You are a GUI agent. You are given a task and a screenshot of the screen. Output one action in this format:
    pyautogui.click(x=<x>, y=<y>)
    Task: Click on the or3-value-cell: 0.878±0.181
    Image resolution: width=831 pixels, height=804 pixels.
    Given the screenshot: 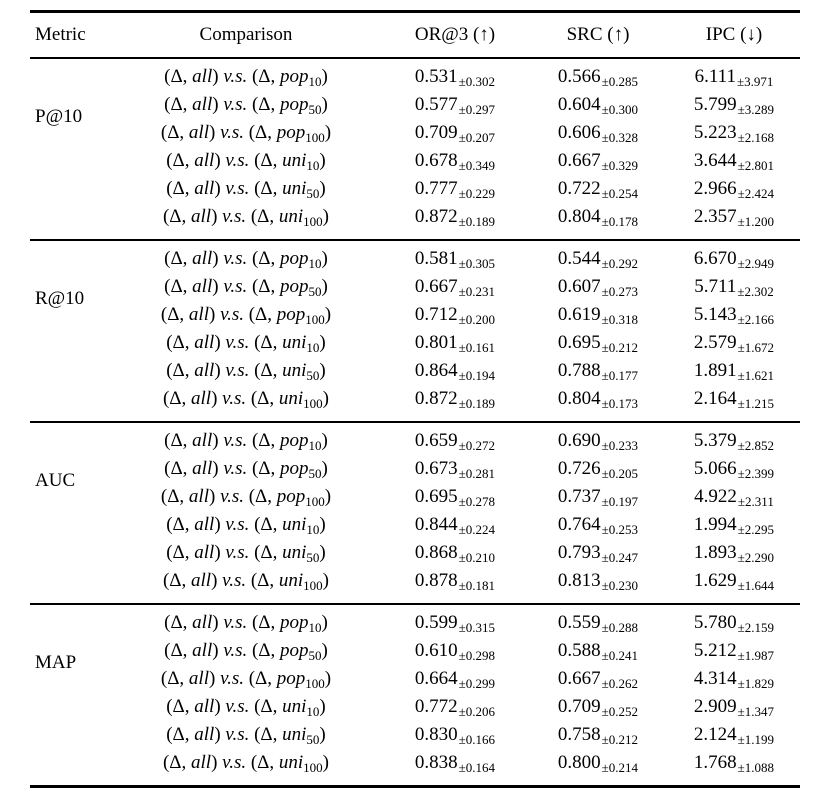 What is the action you would take?
    pyautogui.click(x=455, y=585)
    